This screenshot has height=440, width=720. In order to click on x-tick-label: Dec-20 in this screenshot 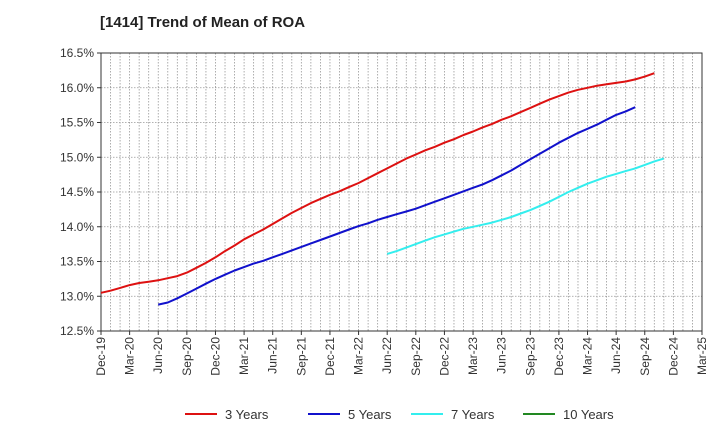, I will do `click(215, 356)`.